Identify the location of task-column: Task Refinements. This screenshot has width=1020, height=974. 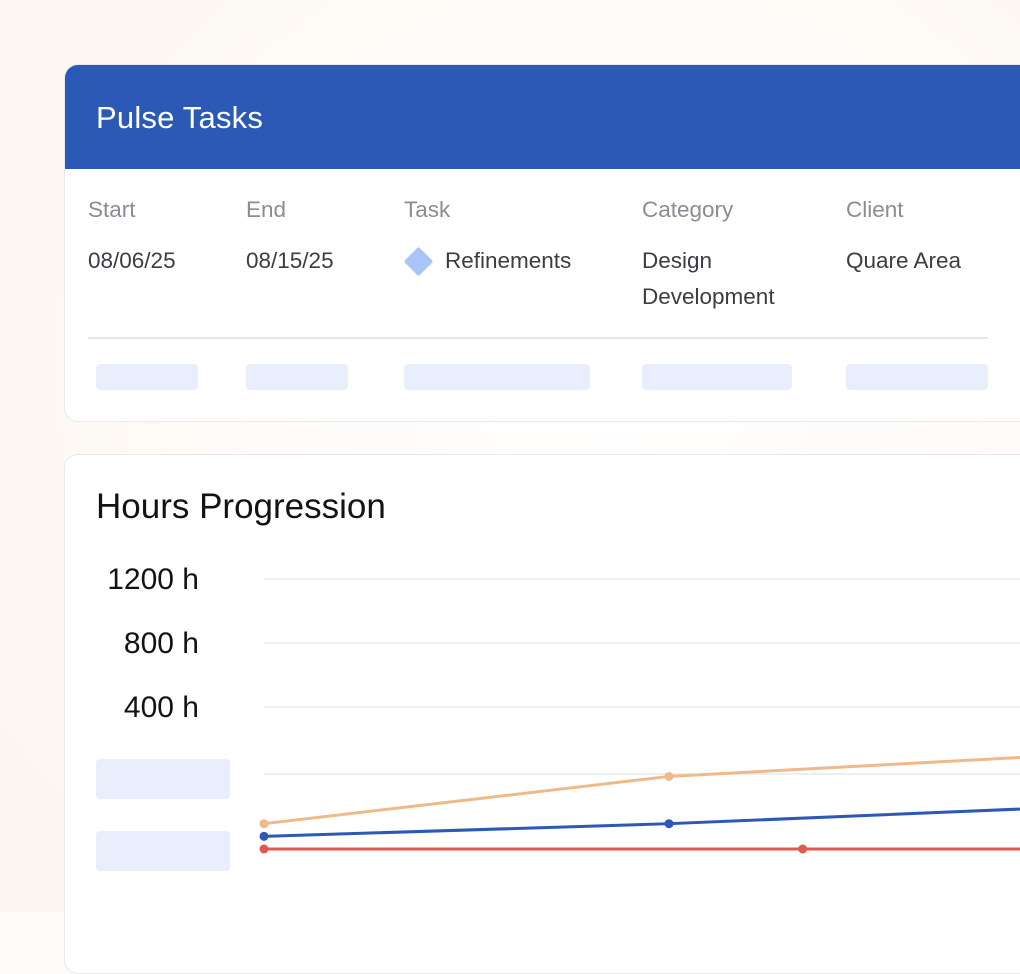
(487, 238).